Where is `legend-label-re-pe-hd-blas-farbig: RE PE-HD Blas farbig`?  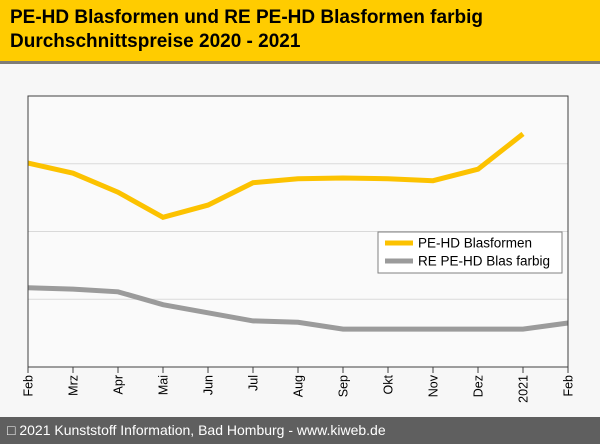
legend-label-re-pe-hd-blas-farbig: RE PE-HD Blas farbig is located at coordinates (484, 261).